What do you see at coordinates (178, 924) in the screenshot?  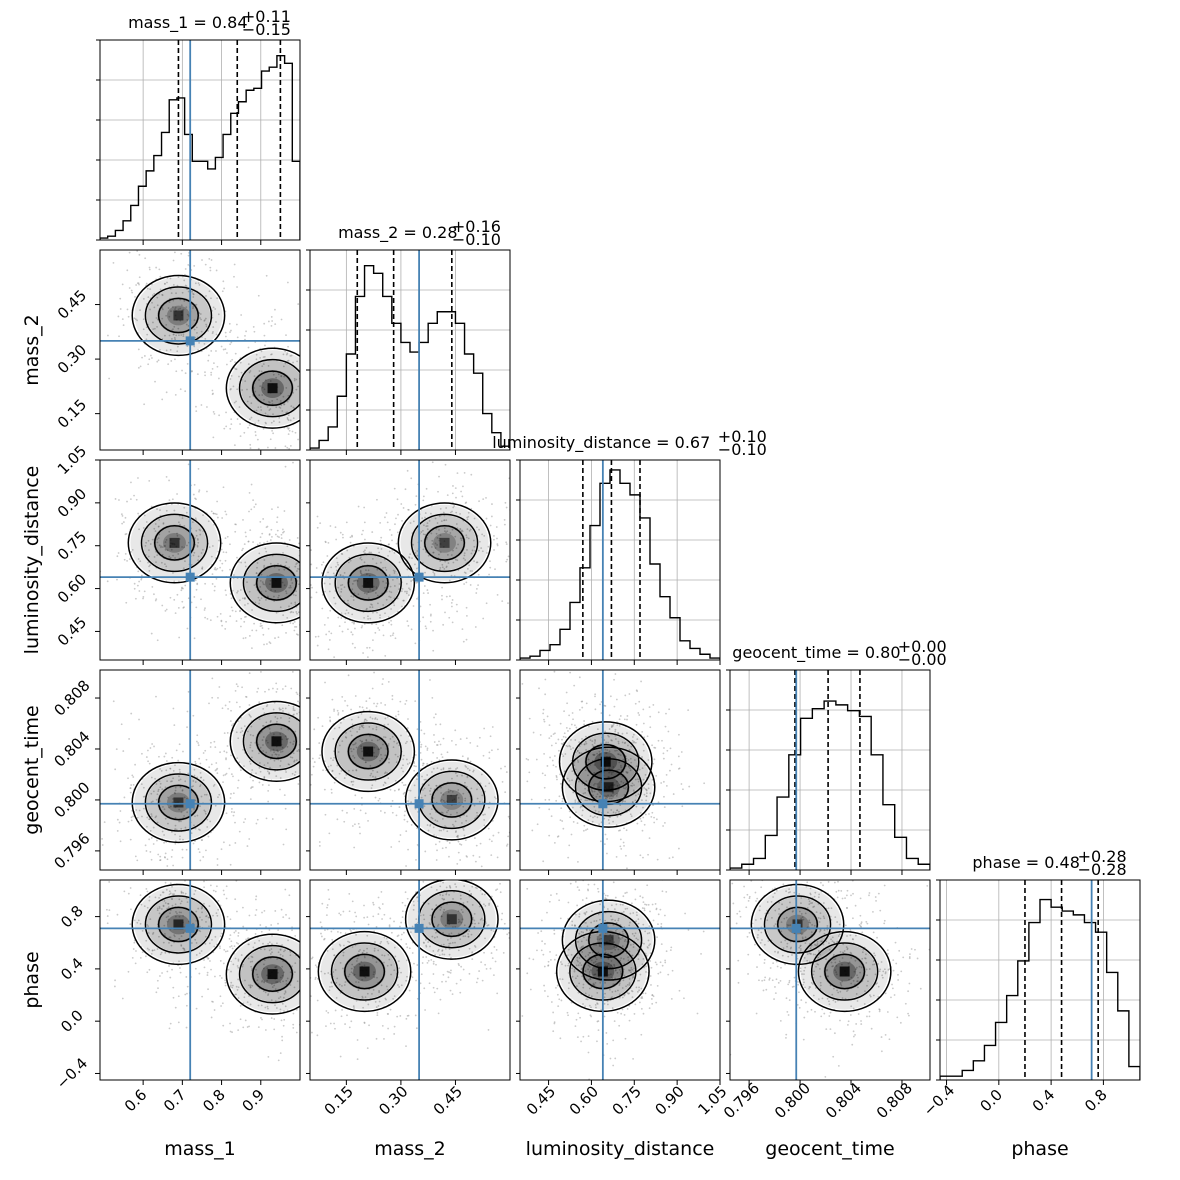 I see `density-peak` at bounding box center [178, 924].